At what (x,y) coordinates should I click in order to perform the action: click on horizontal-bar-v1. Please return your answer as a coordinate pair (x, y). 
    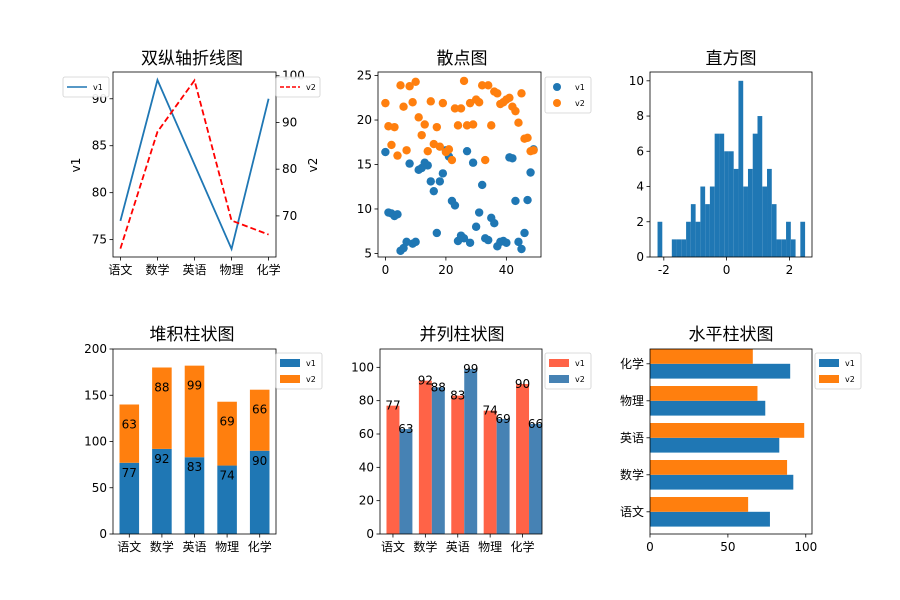
    Looking at the image, I should click on (715, 445).